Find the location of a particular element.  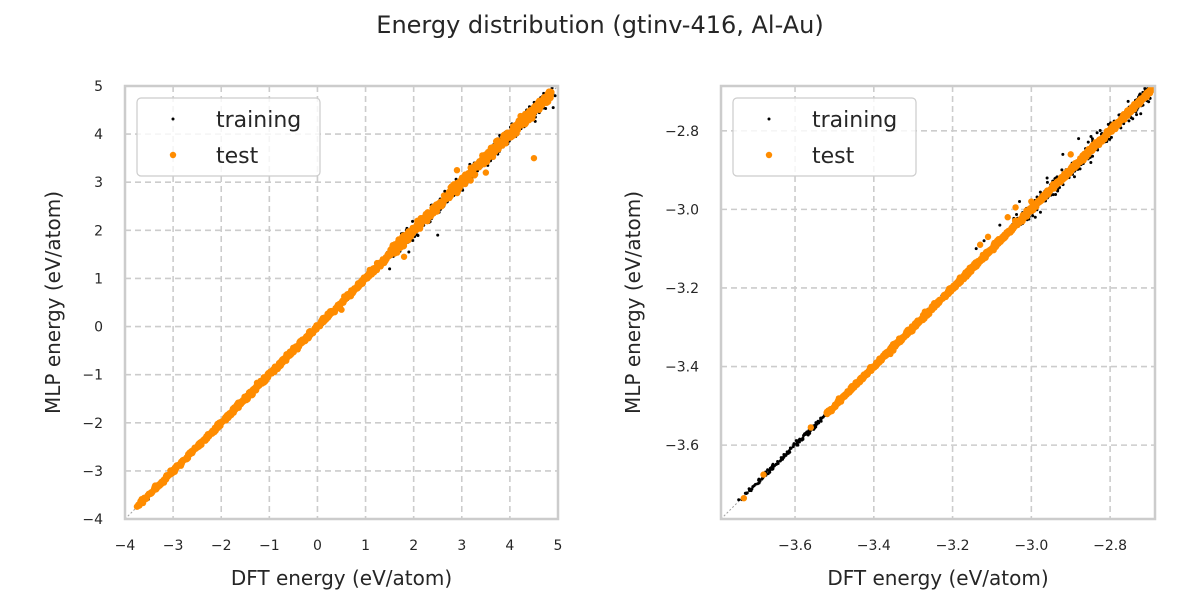

legend-label-test: test is located at coordinates (833, 156).